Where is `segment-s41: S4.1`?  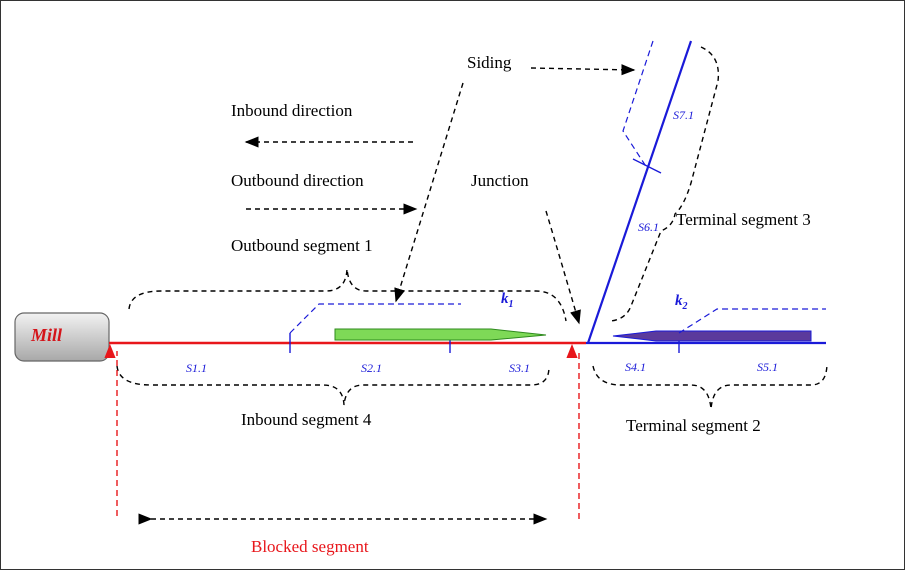 segment-s41: S4.1 is located at coordinates (635, 367).